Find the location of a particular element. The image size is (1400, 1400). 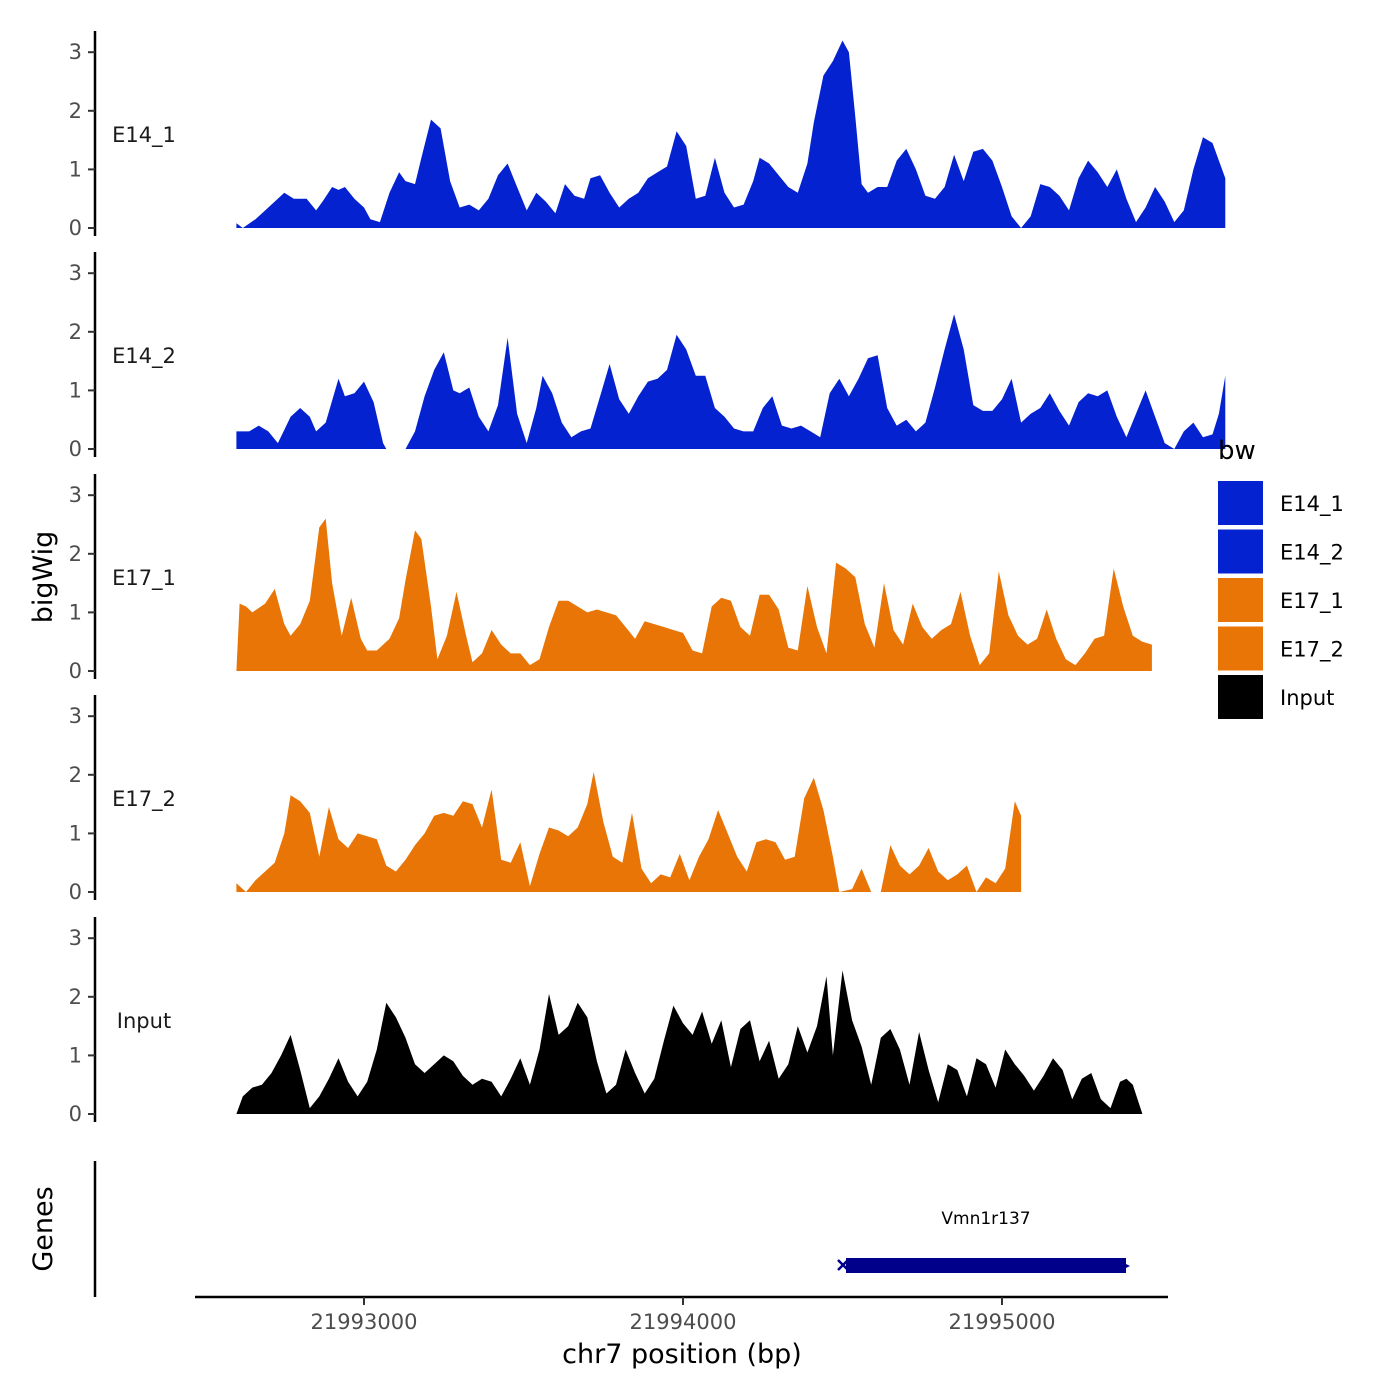

track-label-e17-2: E17_2 is located at coordinates (144, 799).